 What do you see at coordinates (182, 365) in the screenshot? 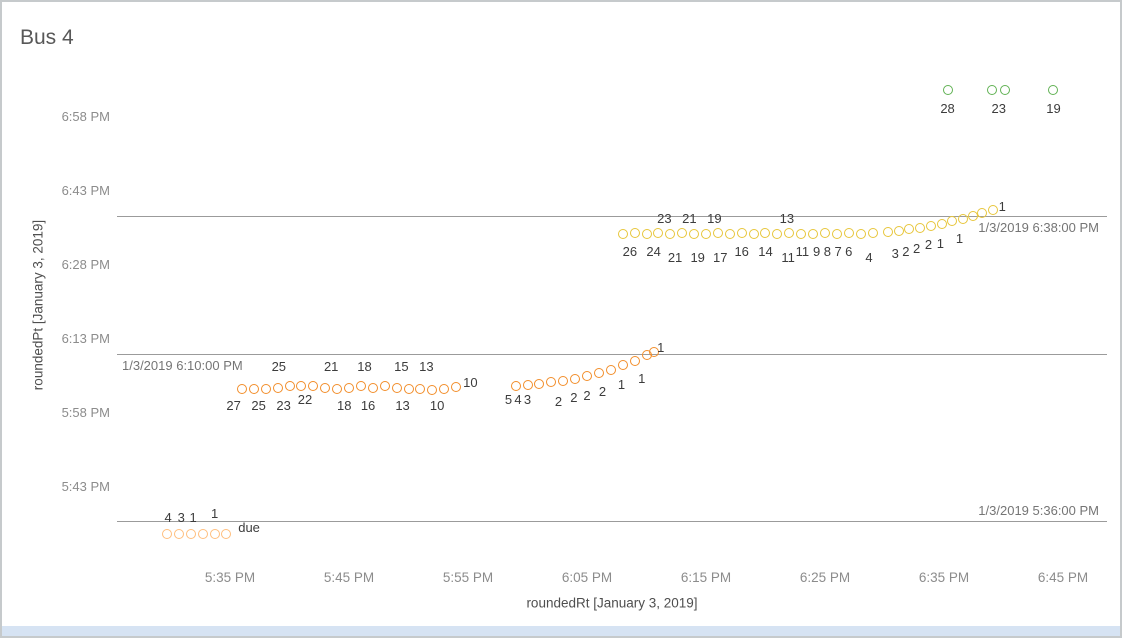
I see `reference-line-label: 1/3/2019 6:10:00 PM` at bounding box center [182, 365].